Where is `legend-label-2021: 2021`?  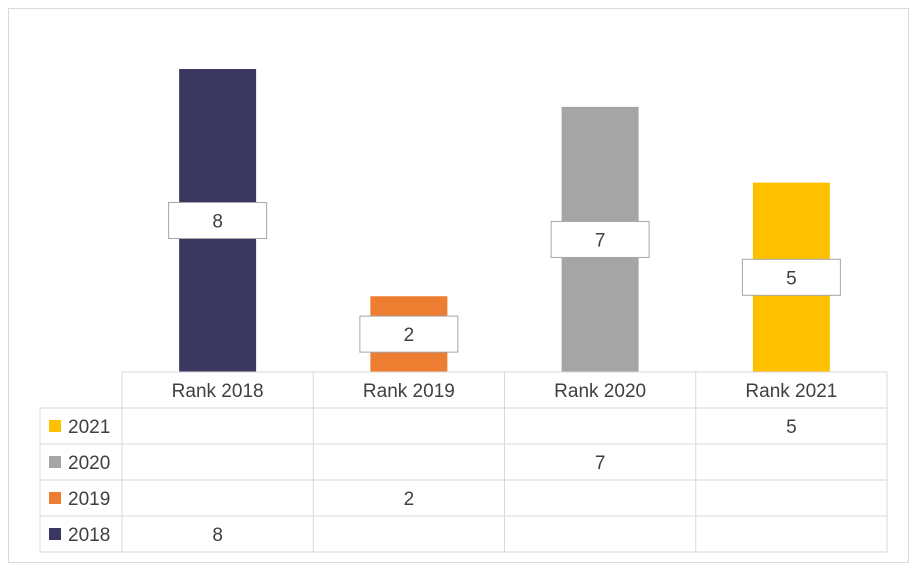
legend-label-2021: 2021 is located at coordinates (89, 427).